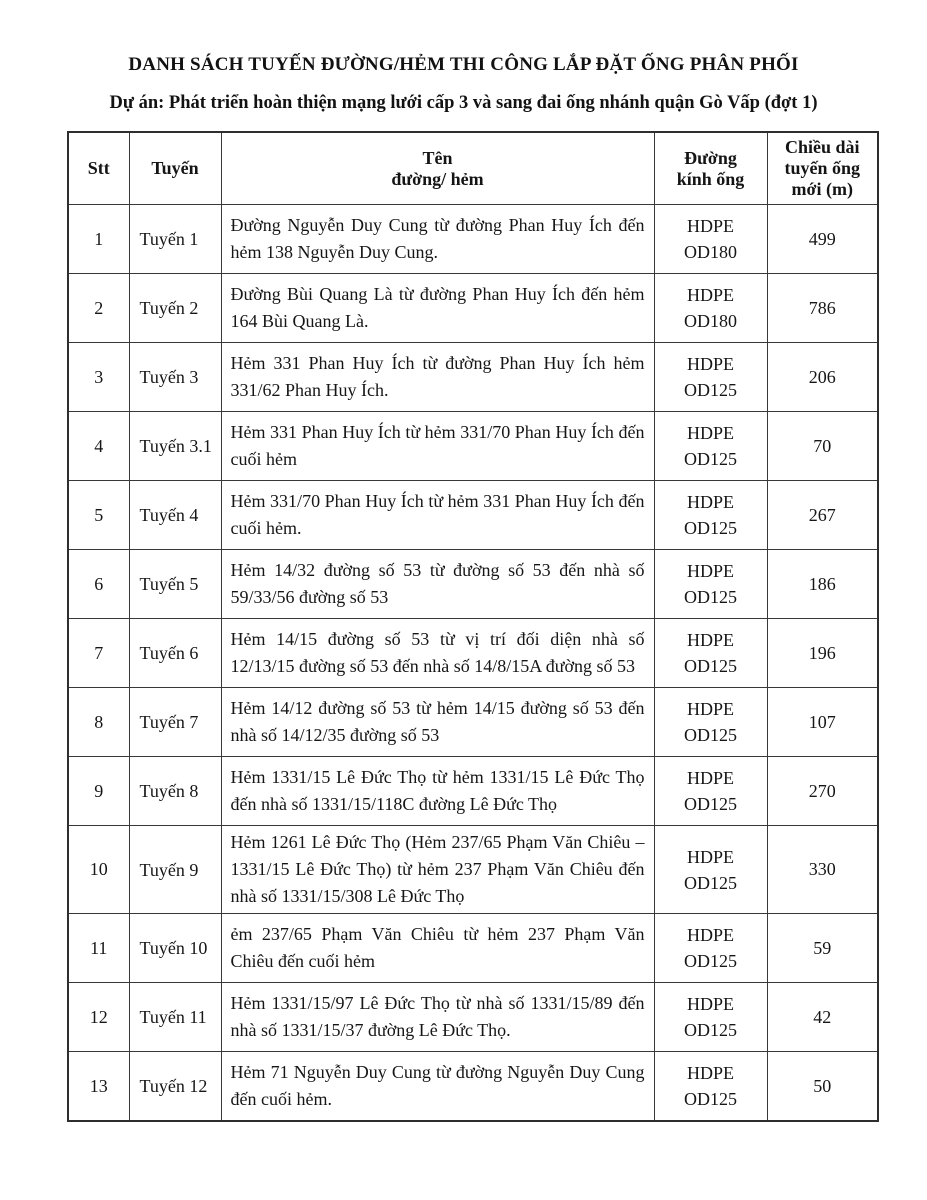 Image resolution: width=927 pixels, height=1200 pixels. Describe the element at coordinates (98, 948) in the screenshot. I see `stt-cell: 11` at that location.